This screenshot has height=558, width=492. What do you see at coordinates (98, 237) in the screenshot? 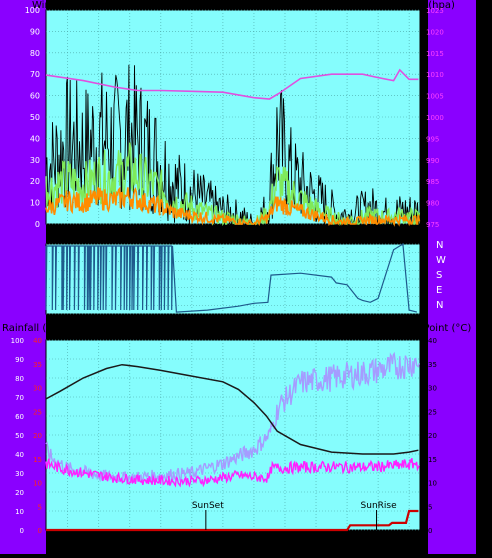
I see `x-tick-top: 13` at bounding box center [98, 237].